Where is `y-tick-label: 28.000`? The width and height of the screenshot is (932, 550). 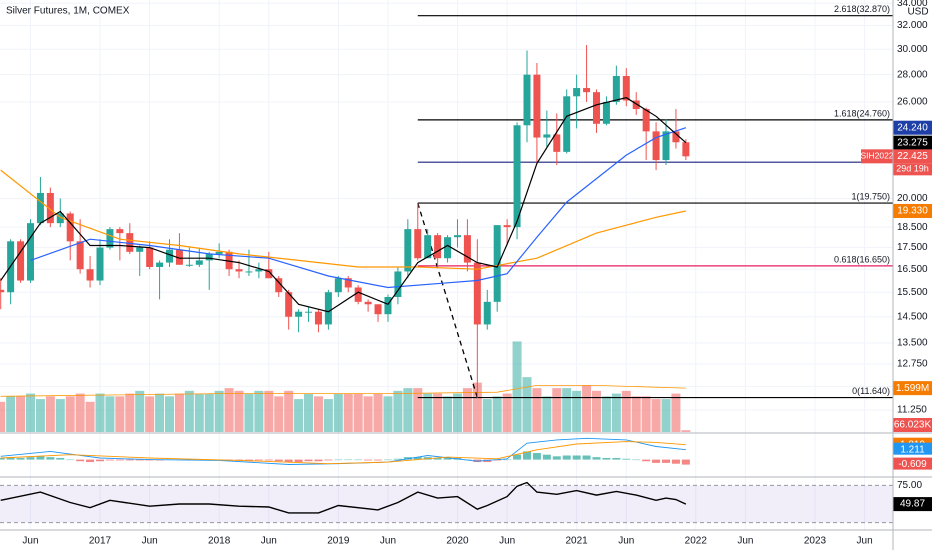
y-tick-label: 28.000 is located at coordinates (912, 74).